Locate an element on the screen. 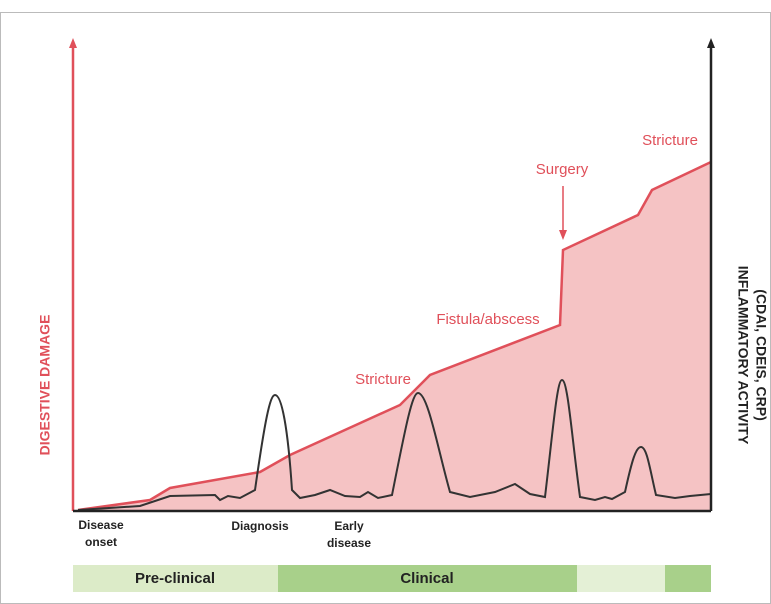  timeline-label: Early is located at coordinates (349, 526).